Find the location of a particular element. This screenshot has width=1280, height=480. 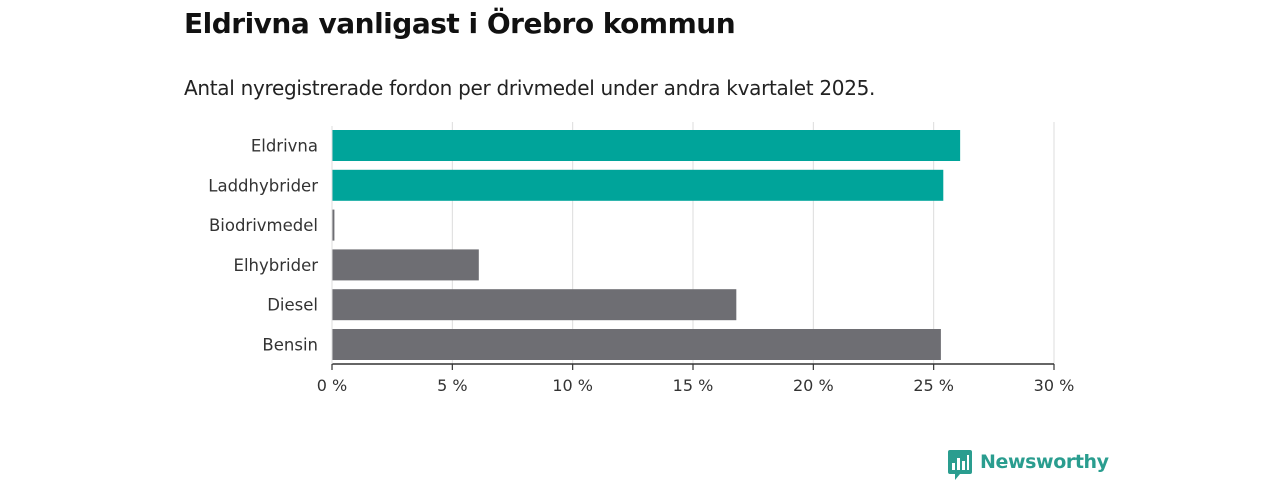

x-tick-label: 5 % is located at coordinates (452, 385).